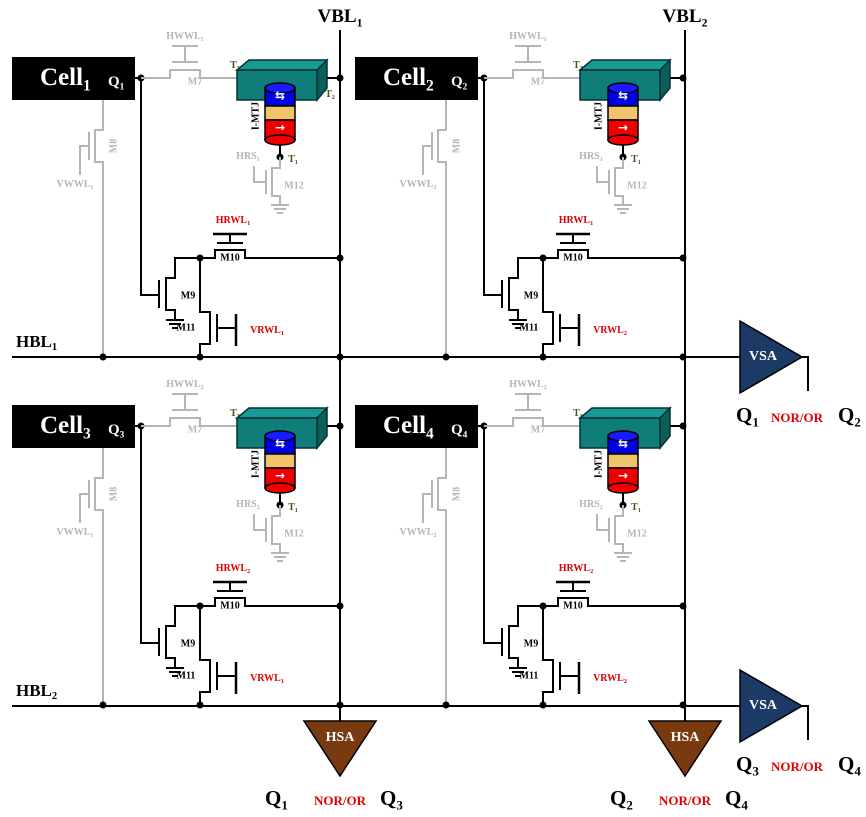 The width and height of the screenshot is (866, 817). I want to click on vbl-label: VBL1, so click(340, 17).